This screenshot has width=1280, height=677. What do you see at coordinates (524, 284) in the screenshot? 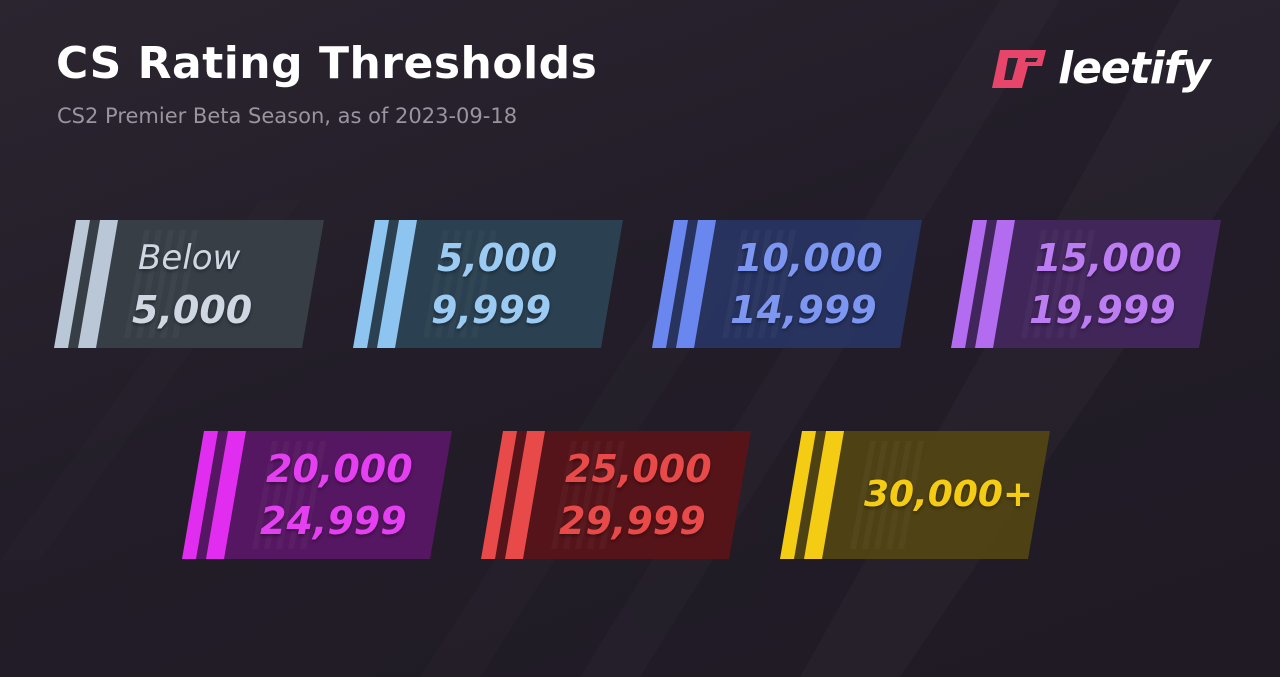
I see `tier-badge-text: 5,000 9,999` at bounding box center [524, 284].